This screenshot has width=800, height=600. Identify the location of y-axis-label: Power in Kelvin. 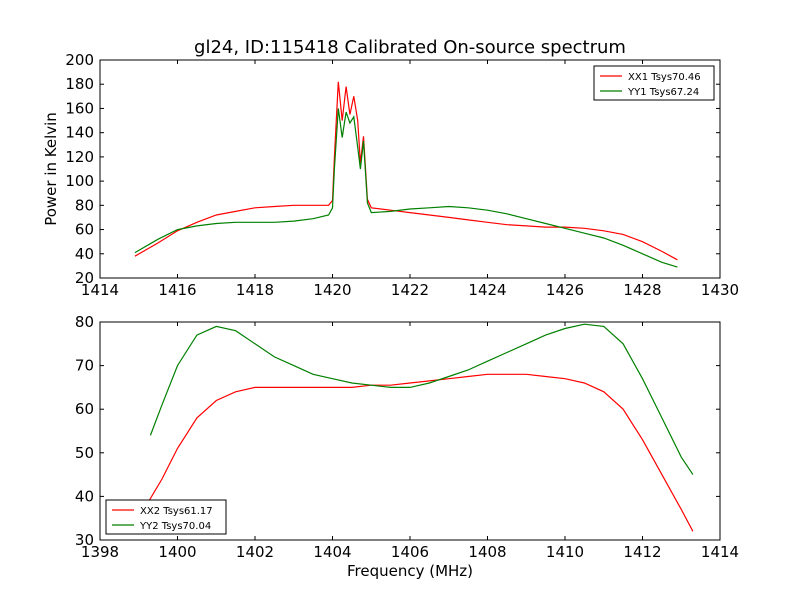
(51, 169).